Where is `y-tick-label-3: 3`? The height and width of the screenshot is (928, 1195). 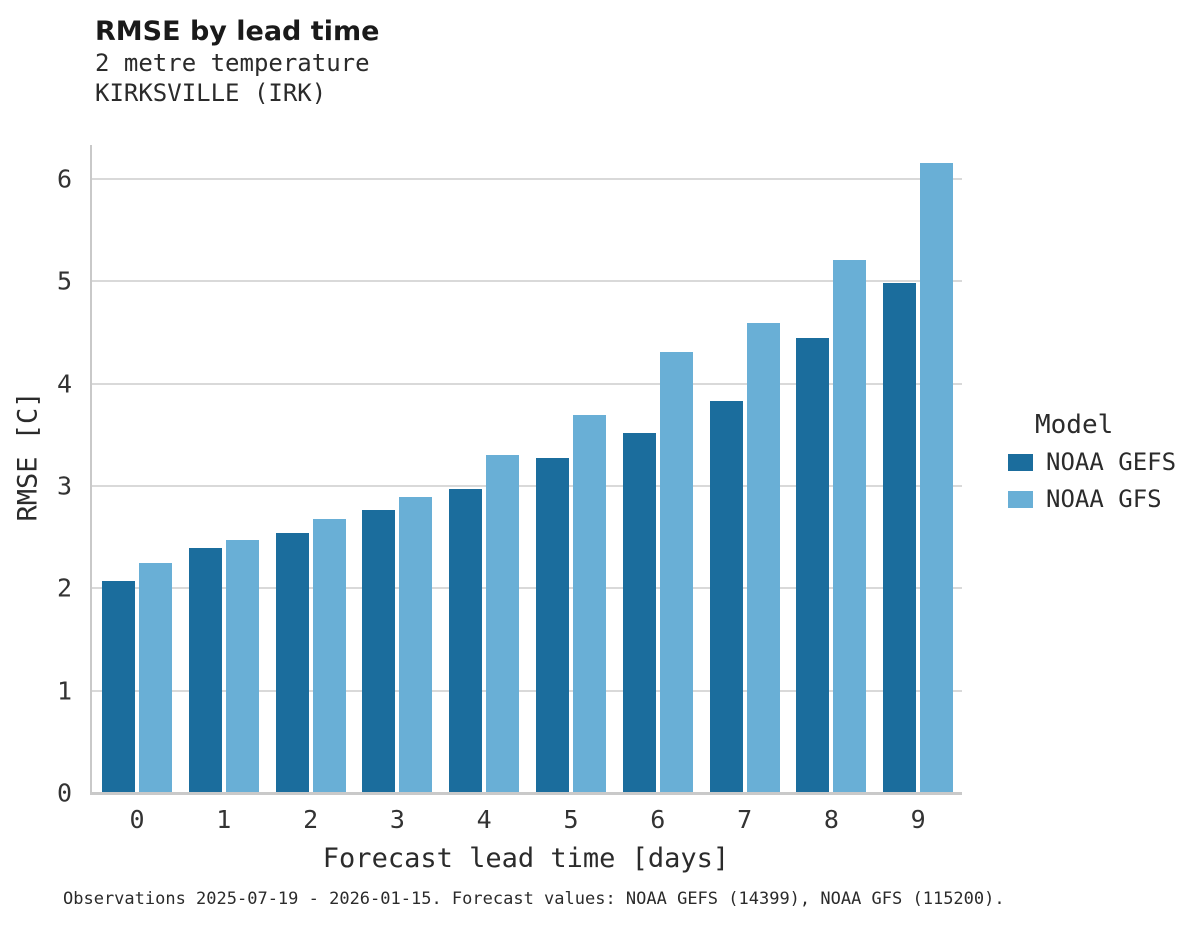
y-tick-label-3: 3 is located at coordinates (64, 486).